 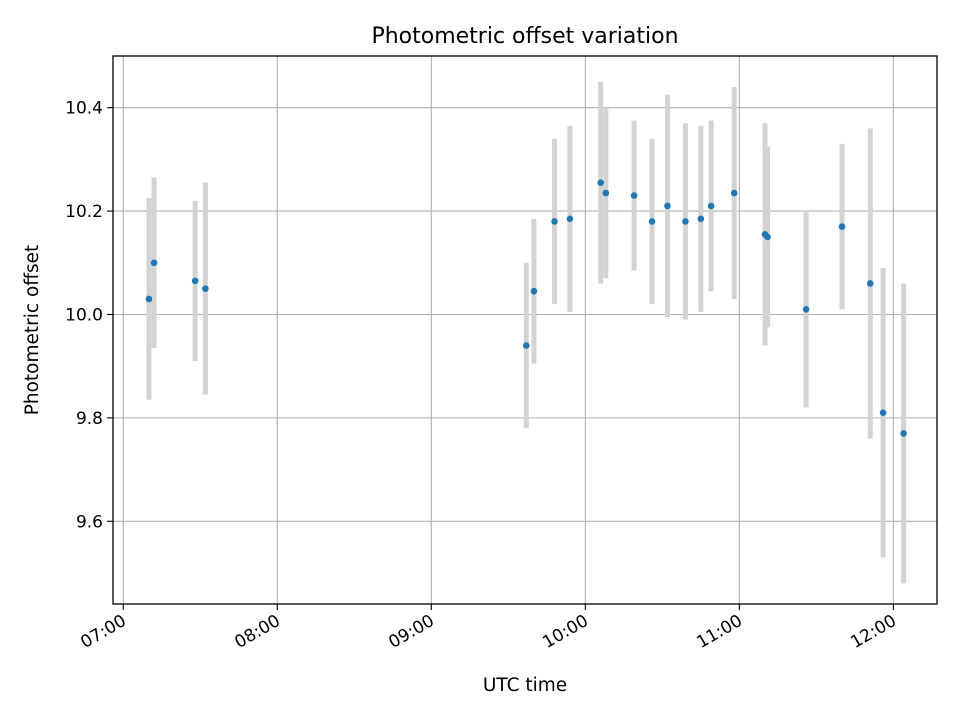 I want to click on y-tick-label: 9.6, so click(x=89, y=522).